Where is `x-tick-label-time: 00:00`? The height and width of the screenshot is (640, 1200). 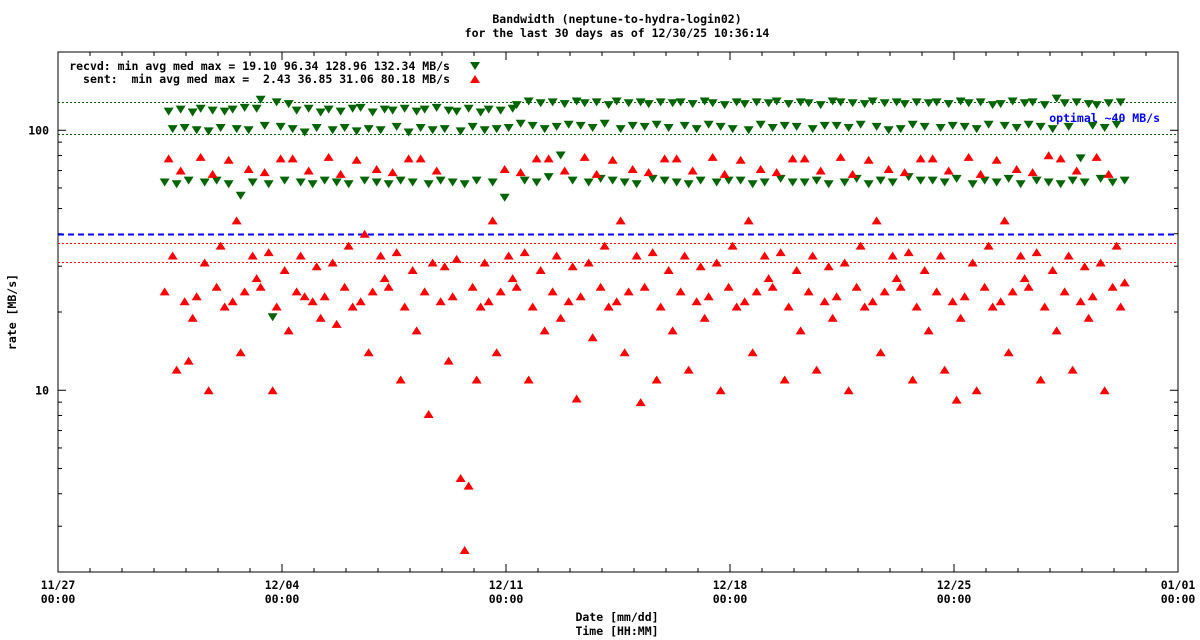 x-tick-label-time: 00:00 is located at coordinates (506, 599).